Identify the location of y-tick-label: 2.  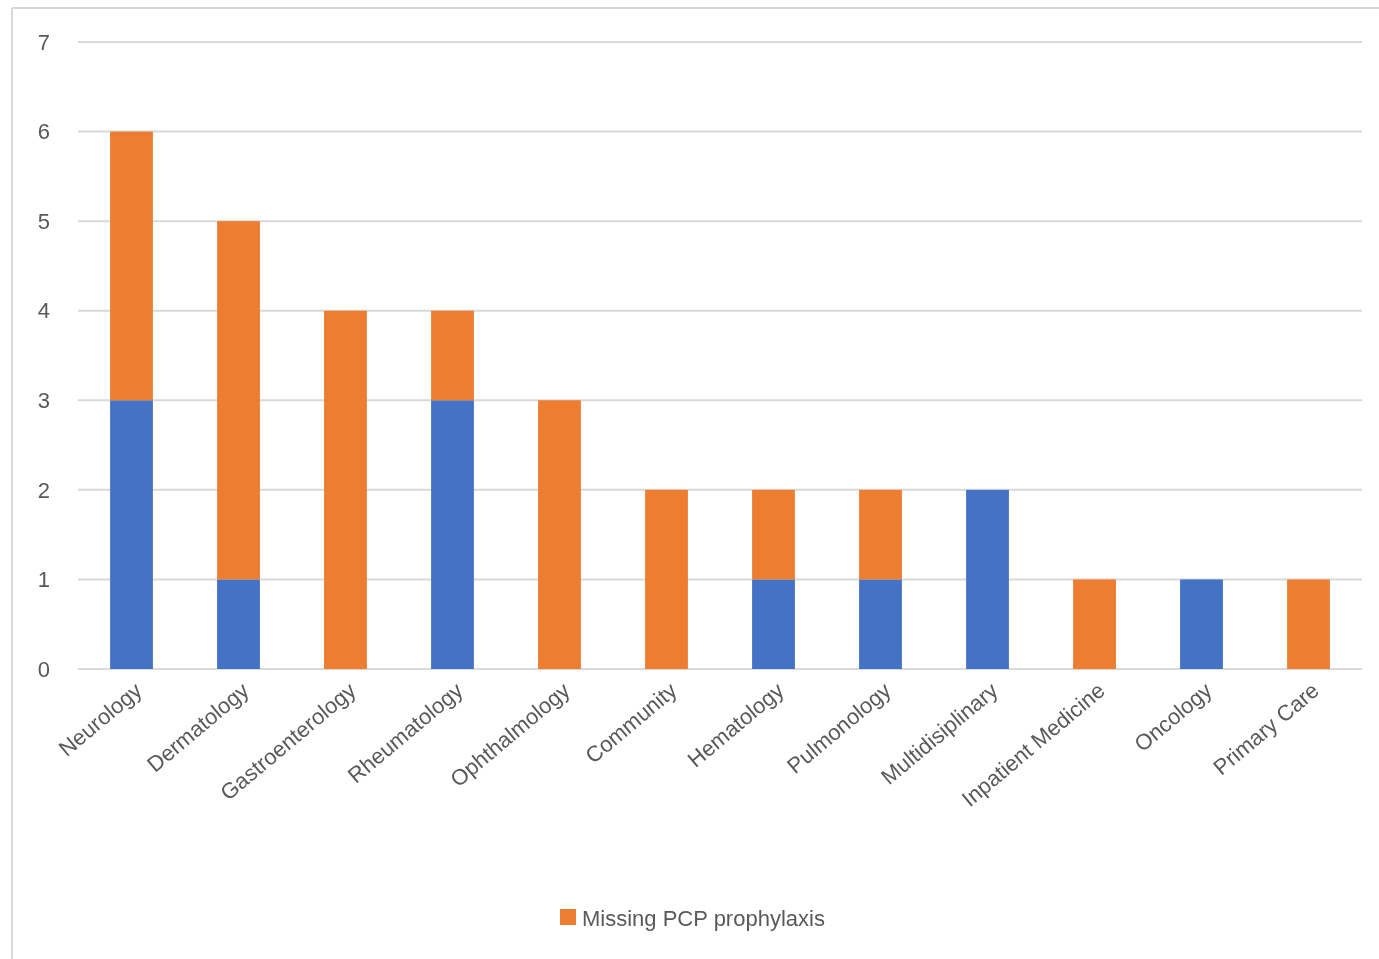
(43, 490).